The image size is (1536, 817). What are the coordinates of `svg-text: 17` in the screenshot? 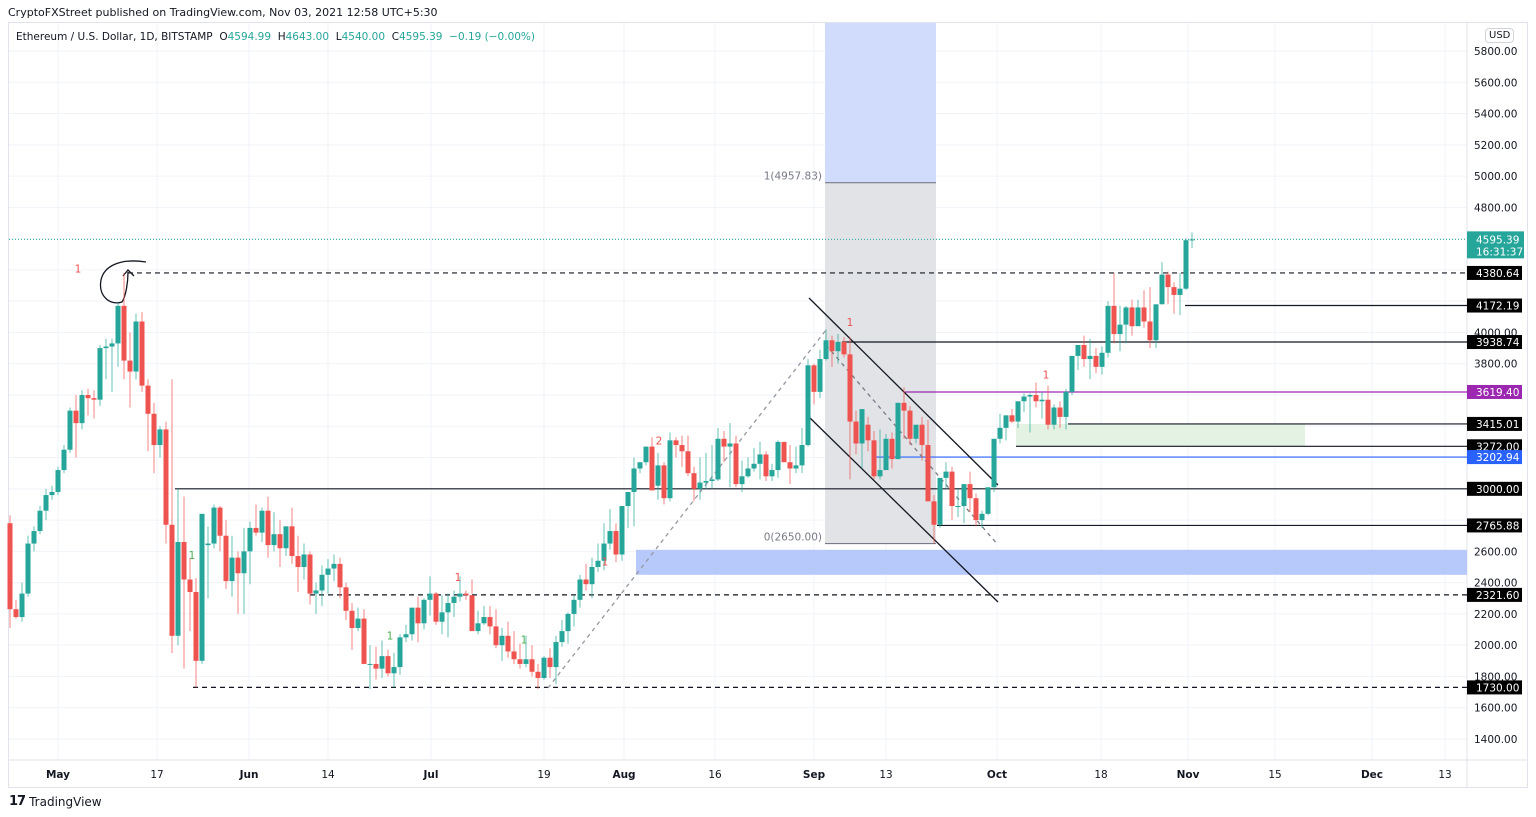 It's located at (156, 775).